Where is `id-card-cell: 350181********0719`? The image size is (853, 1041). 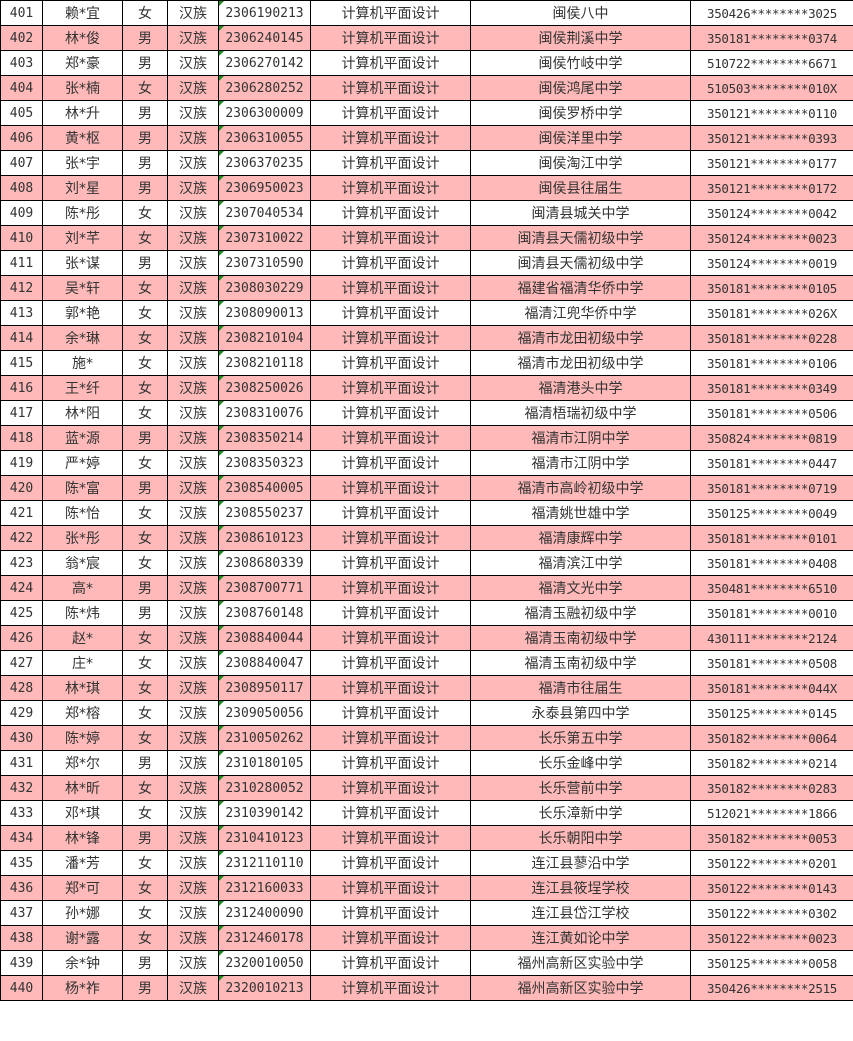 id-card-cell: 350181********0719 is located at coordinates (771, 488).